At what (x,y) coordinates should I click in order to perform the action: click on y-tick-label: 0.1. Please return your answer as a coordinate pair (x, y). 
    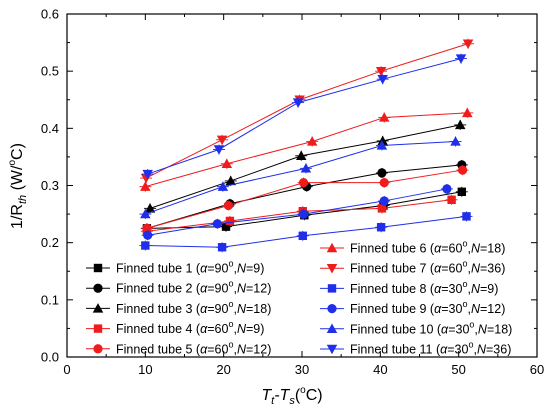
    Looking at the image, I should click on (50, 299).